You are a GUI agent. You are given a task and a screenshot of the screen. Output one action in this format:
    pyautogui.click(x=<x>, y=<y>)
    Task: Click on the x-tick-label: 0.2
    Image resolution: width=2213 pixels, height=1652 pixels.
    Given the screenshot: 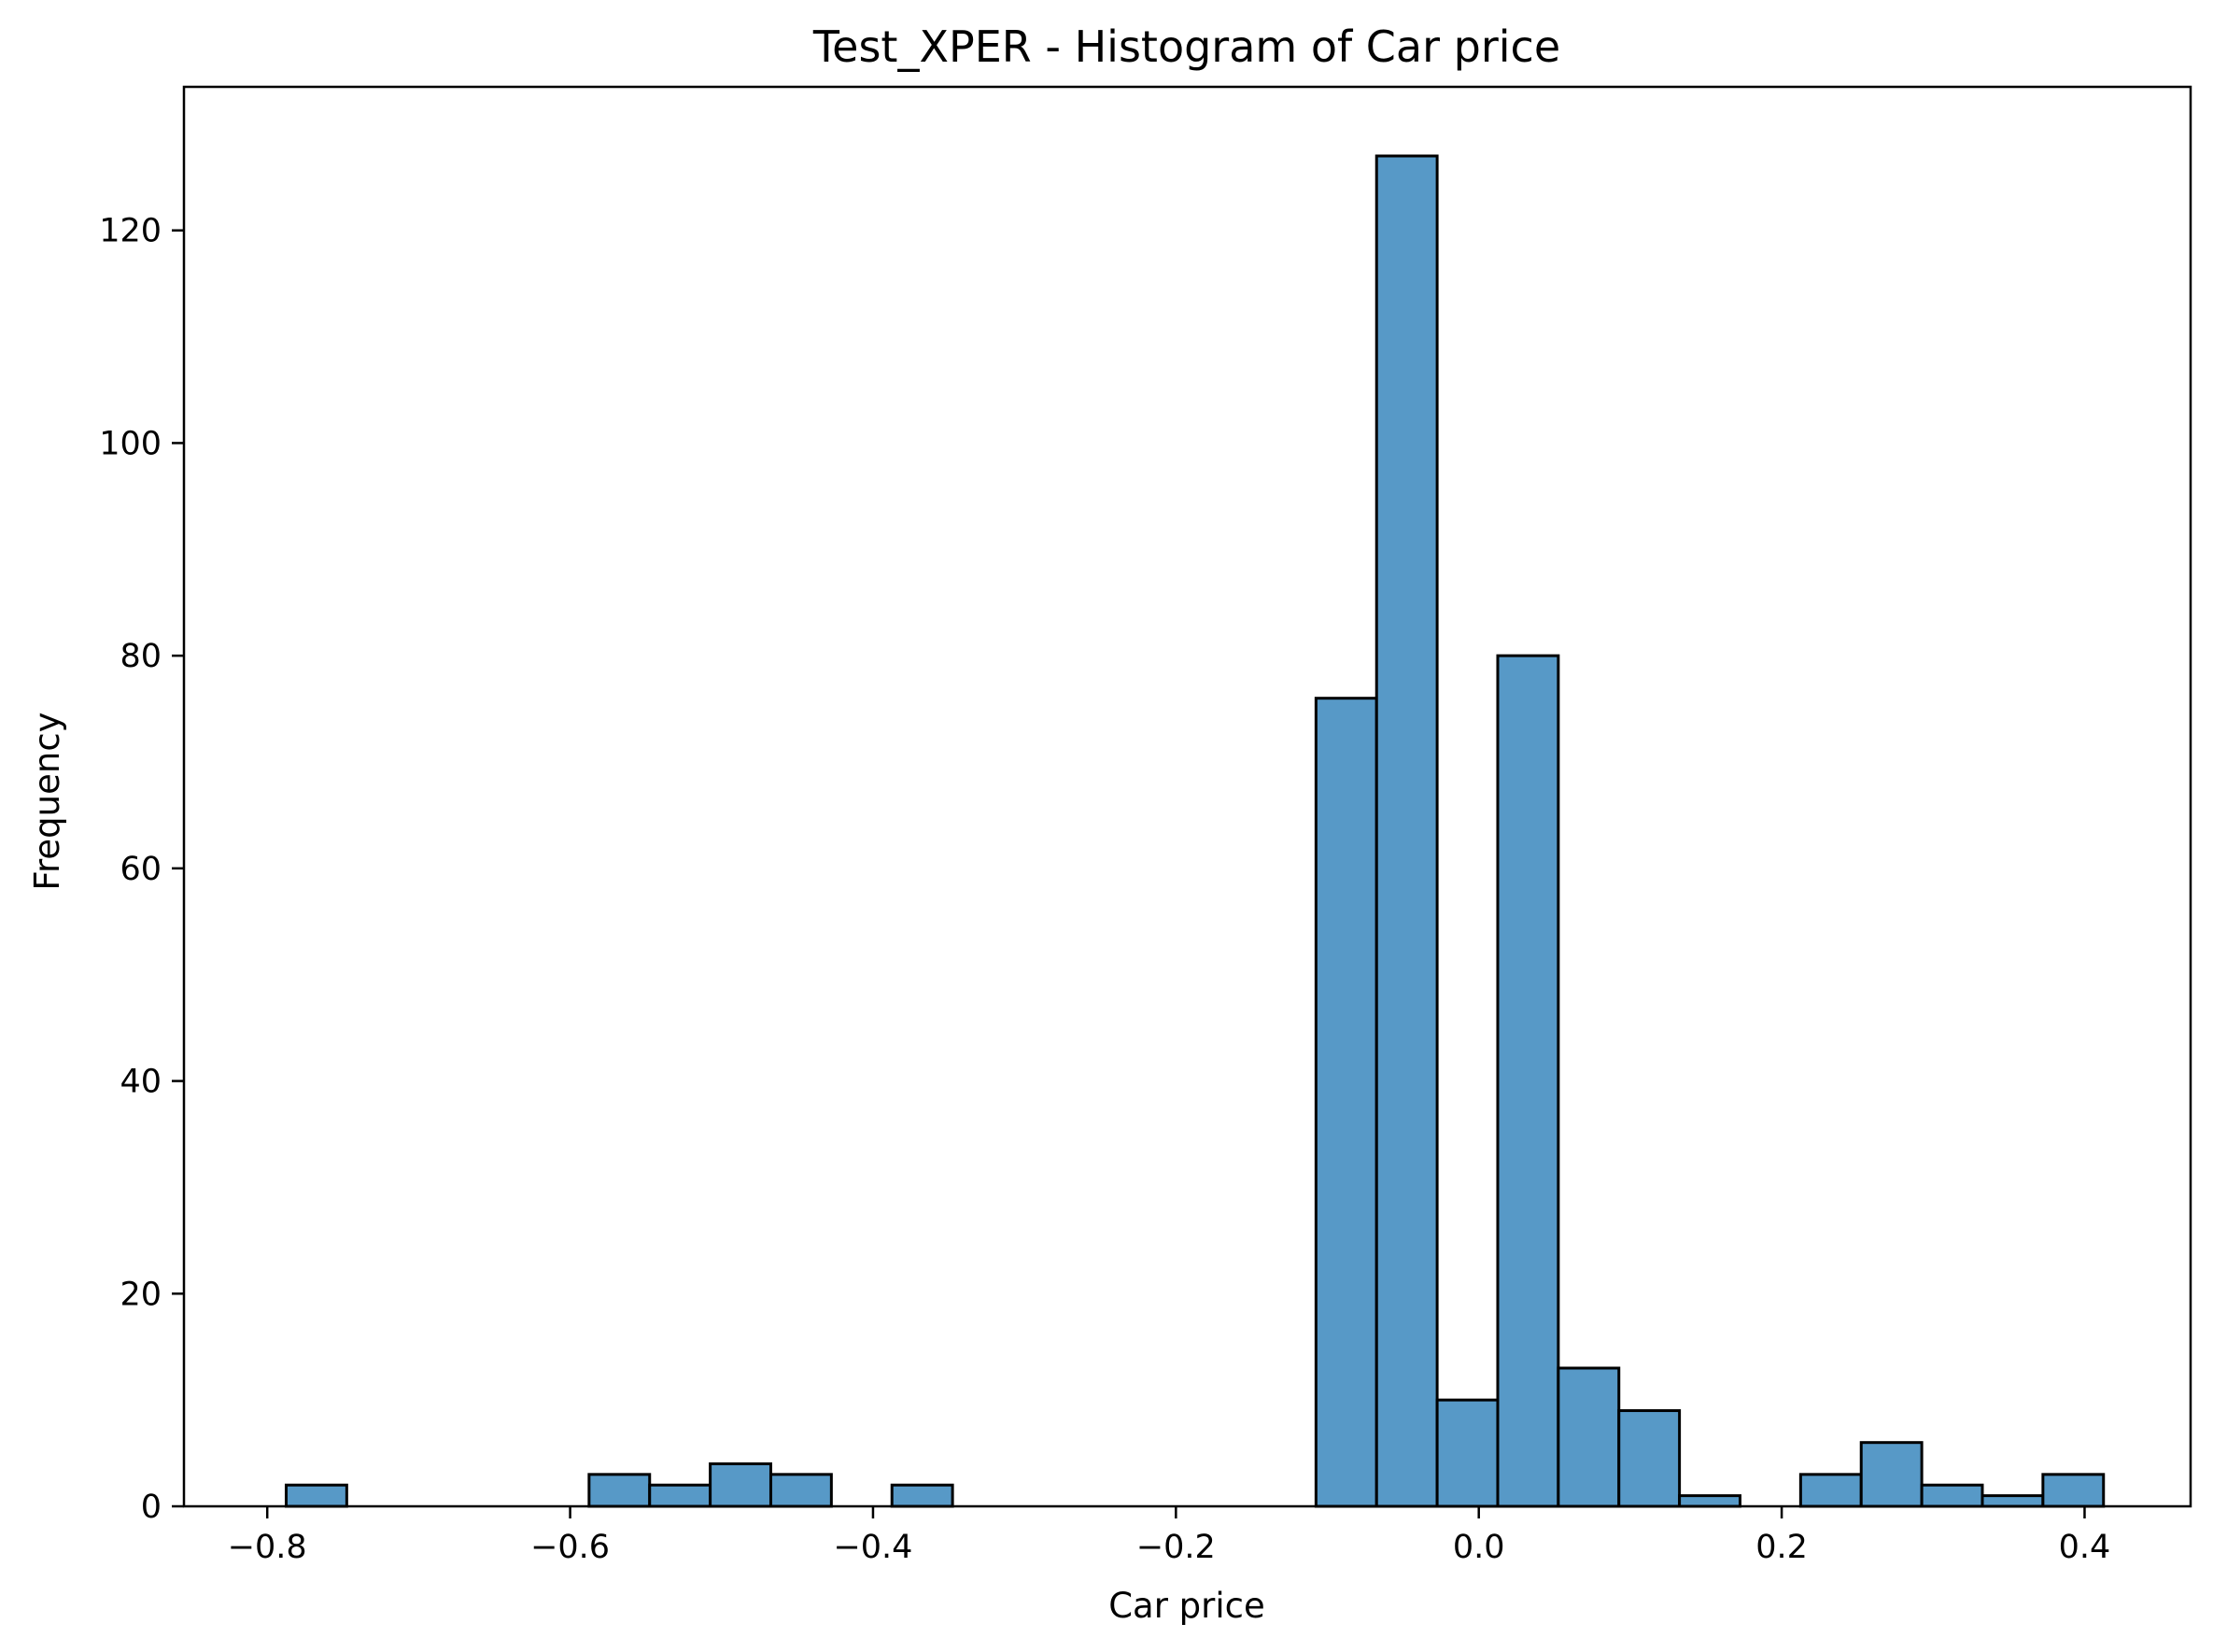 What is the action you would take?
    pyautogui.click(x=1782, y=1547)
    